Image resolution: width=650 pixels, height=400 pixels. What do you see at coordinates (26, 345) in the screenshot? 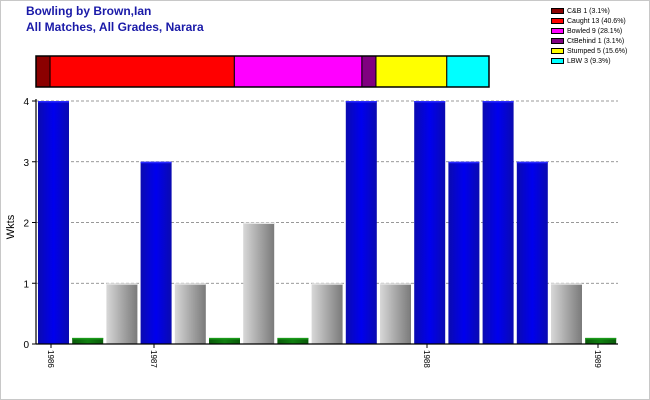
I see `y-tick-label: 0` at bounding box center [26, 345].